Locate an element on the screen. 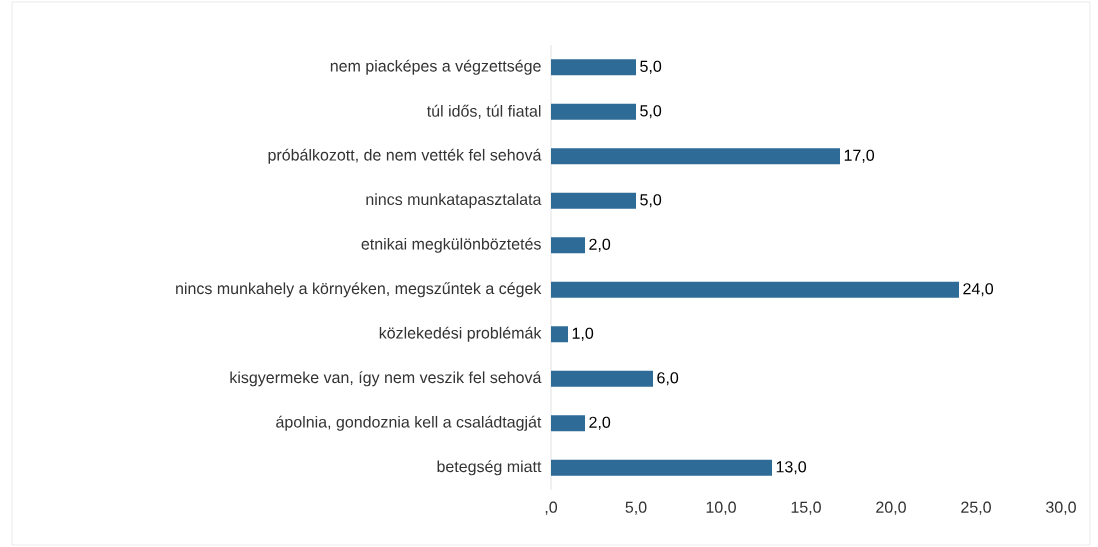 The width and height of the screenshot is (1098, 547). y-tick-label: nem piacképes a végzettsége is located at coordinates (435, 67).